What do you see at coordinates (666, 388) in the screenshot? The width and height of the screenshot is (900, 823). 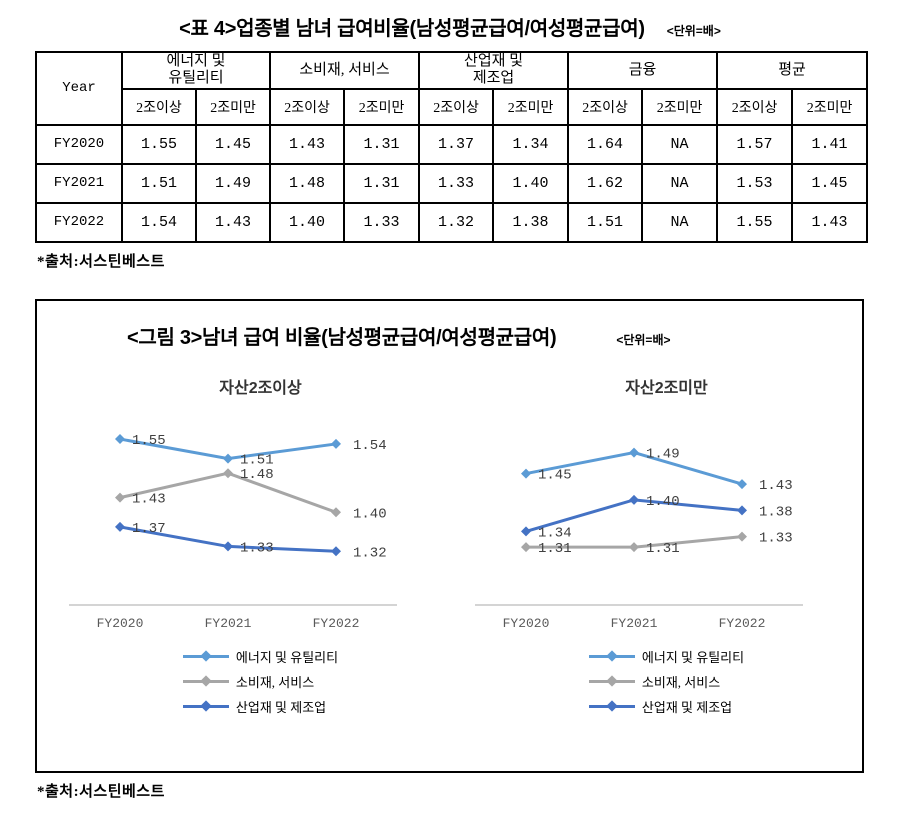 I see `chart-title-under-2t: 자산2조미만` at bounding box center [666, 388].